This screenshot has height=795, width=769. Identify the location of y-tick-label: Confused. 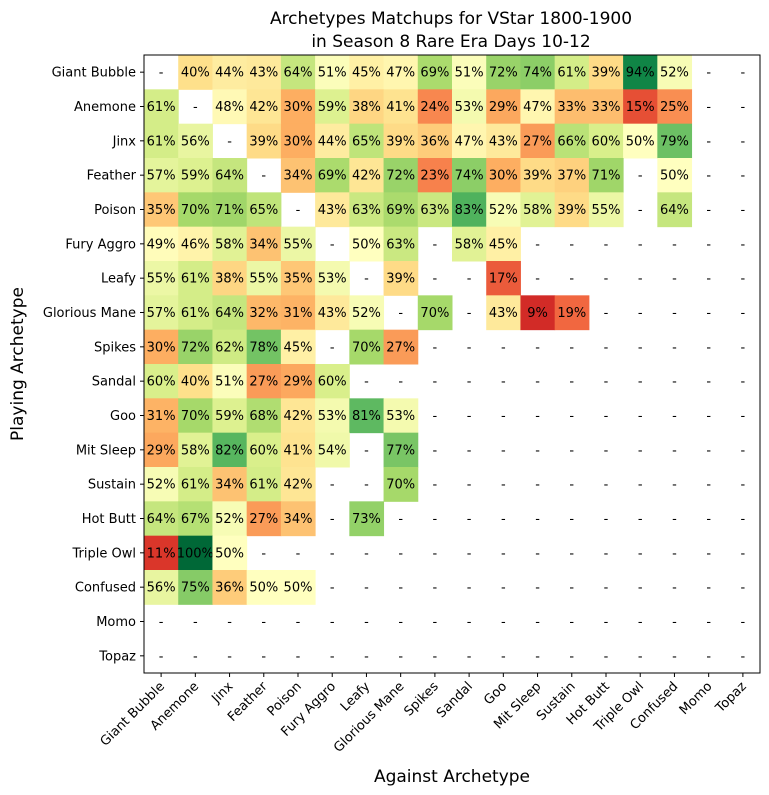
(105, 588).